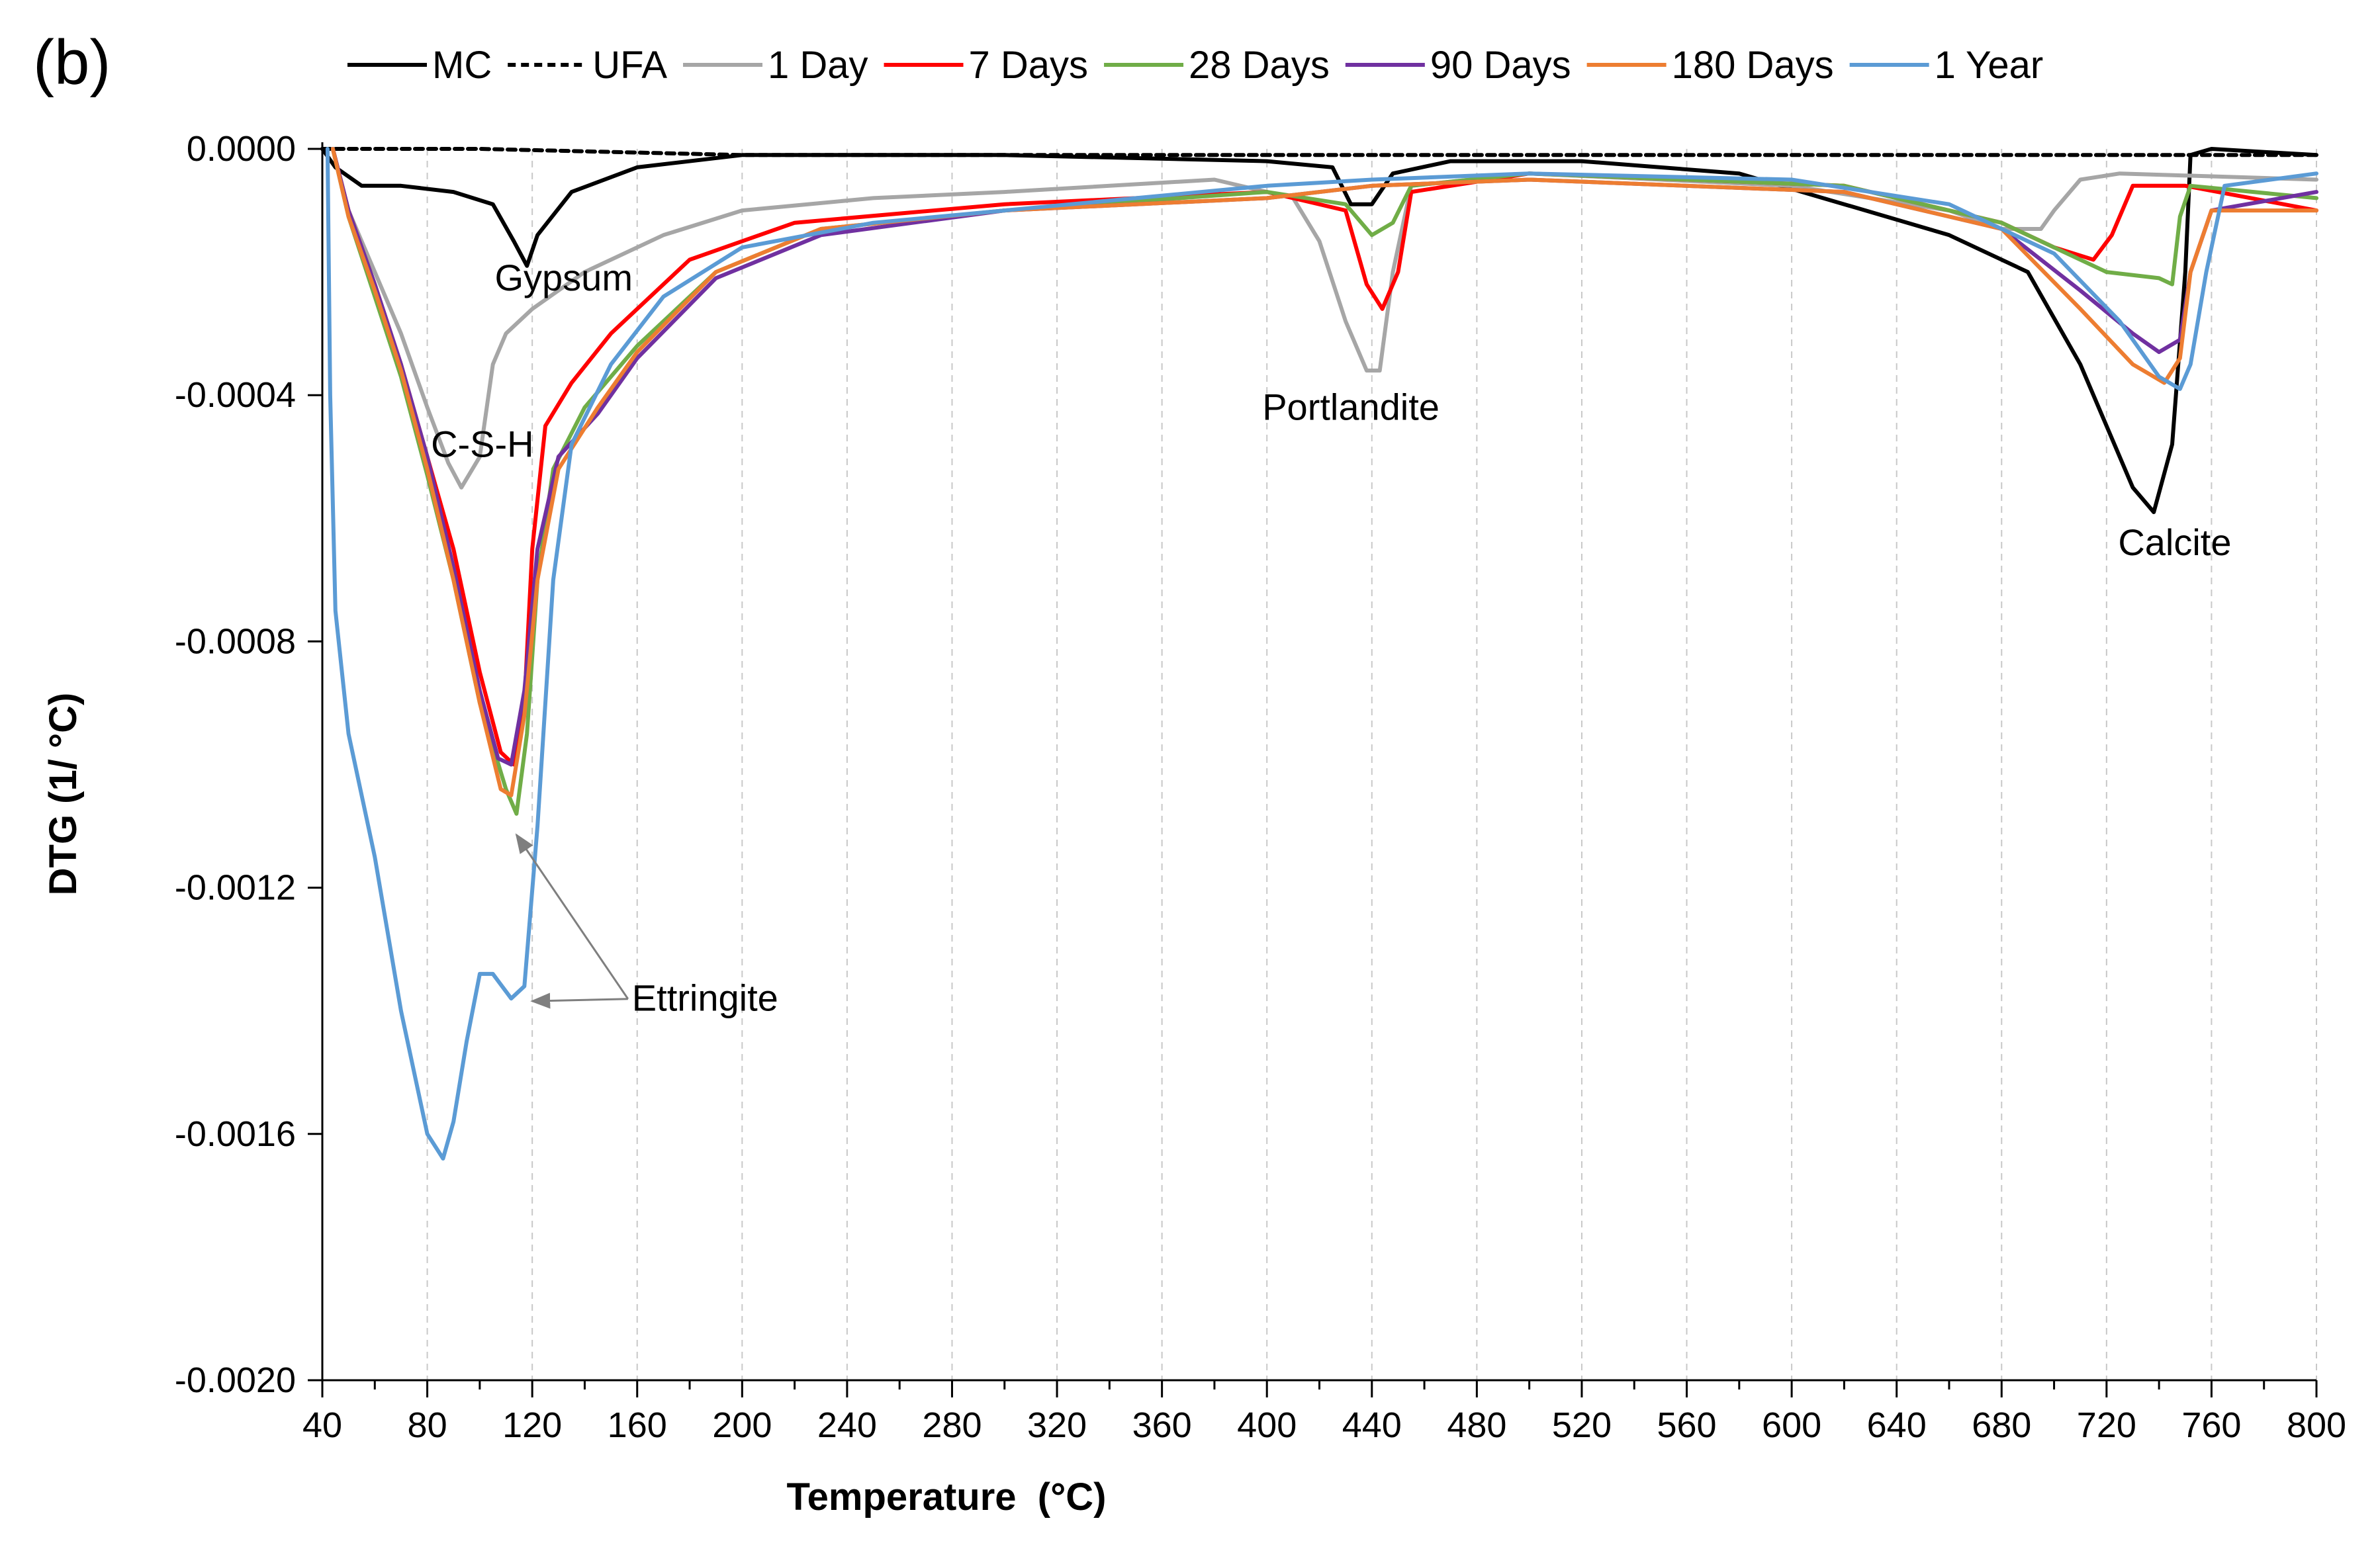  I want to click on x-tick-label: 600, so click(1791, 1425).